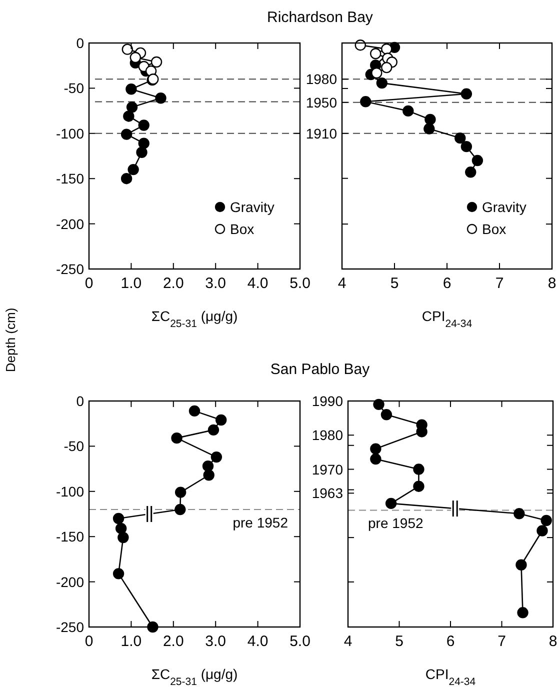 The width and height of the screenshot is (559, 687). Describe the element at coordinates (260, 522) in the screenshot. I see `ref-line-label: pre 1952` at that location.